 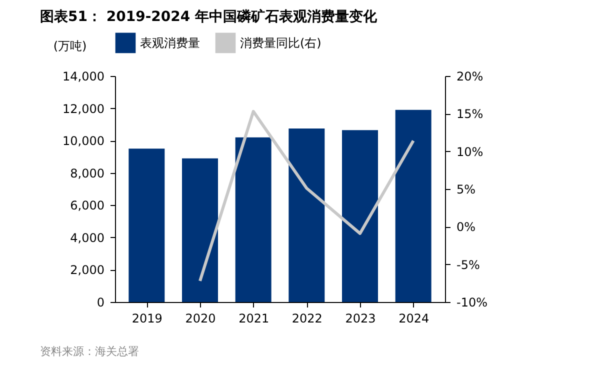 I want to click on x-tick-label: 2019, so click(x=147, y=319).